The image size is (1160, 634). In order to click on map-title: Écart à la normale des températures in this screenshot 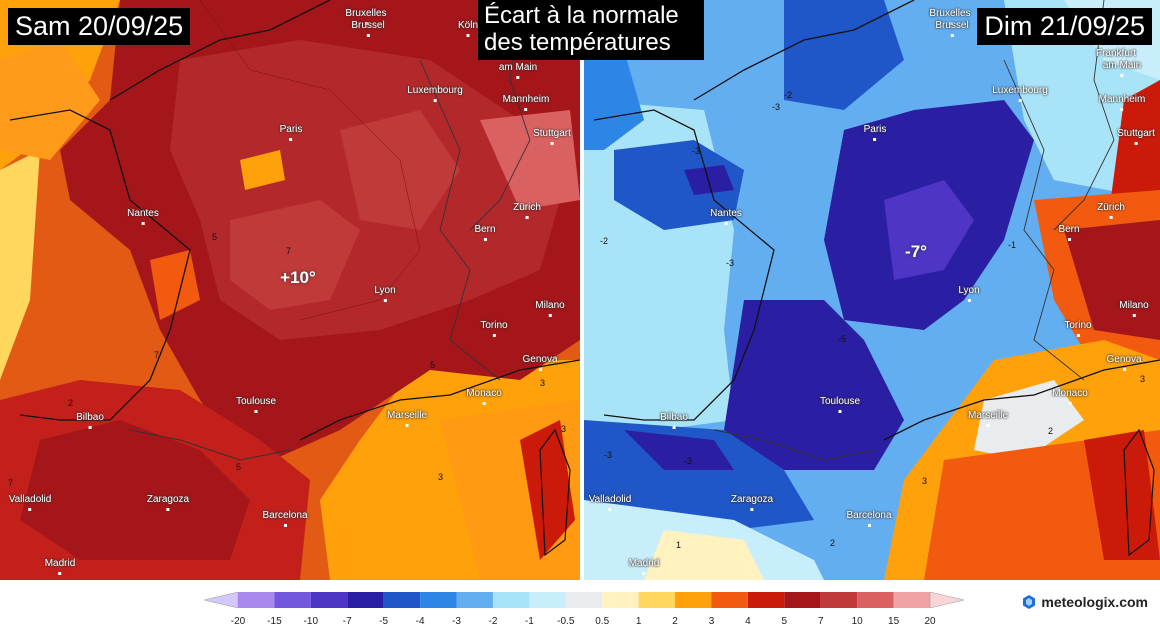, I will do `click(591, 30)`.